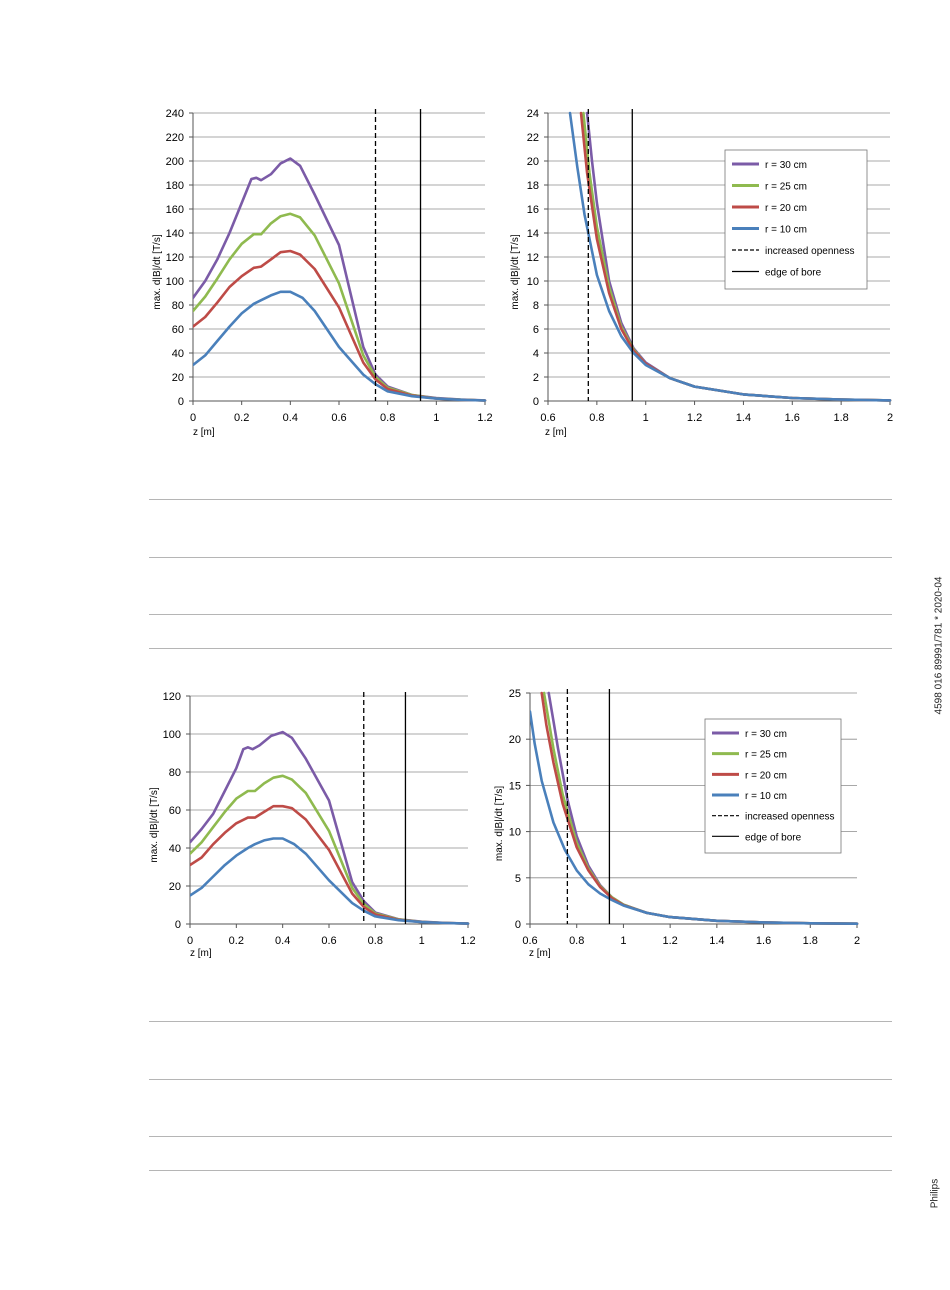  I want to click on y-tick-label: 15, so click(515, 786).